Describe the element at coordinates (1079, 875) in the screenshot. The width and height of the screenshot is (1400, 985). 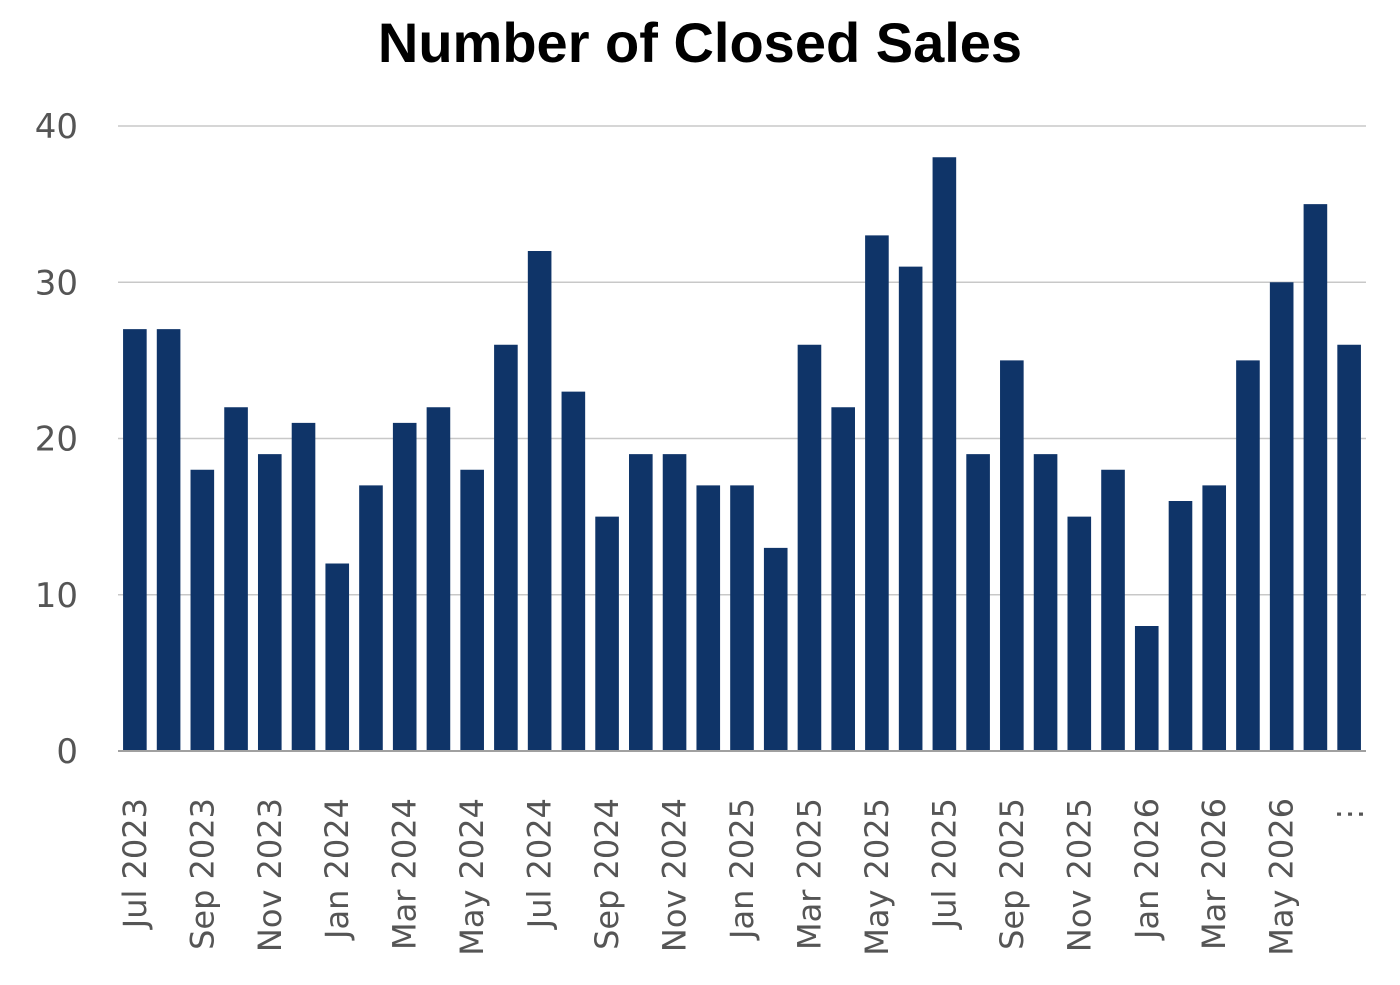
I see `x-tick-label: Nov 2025` at that location.